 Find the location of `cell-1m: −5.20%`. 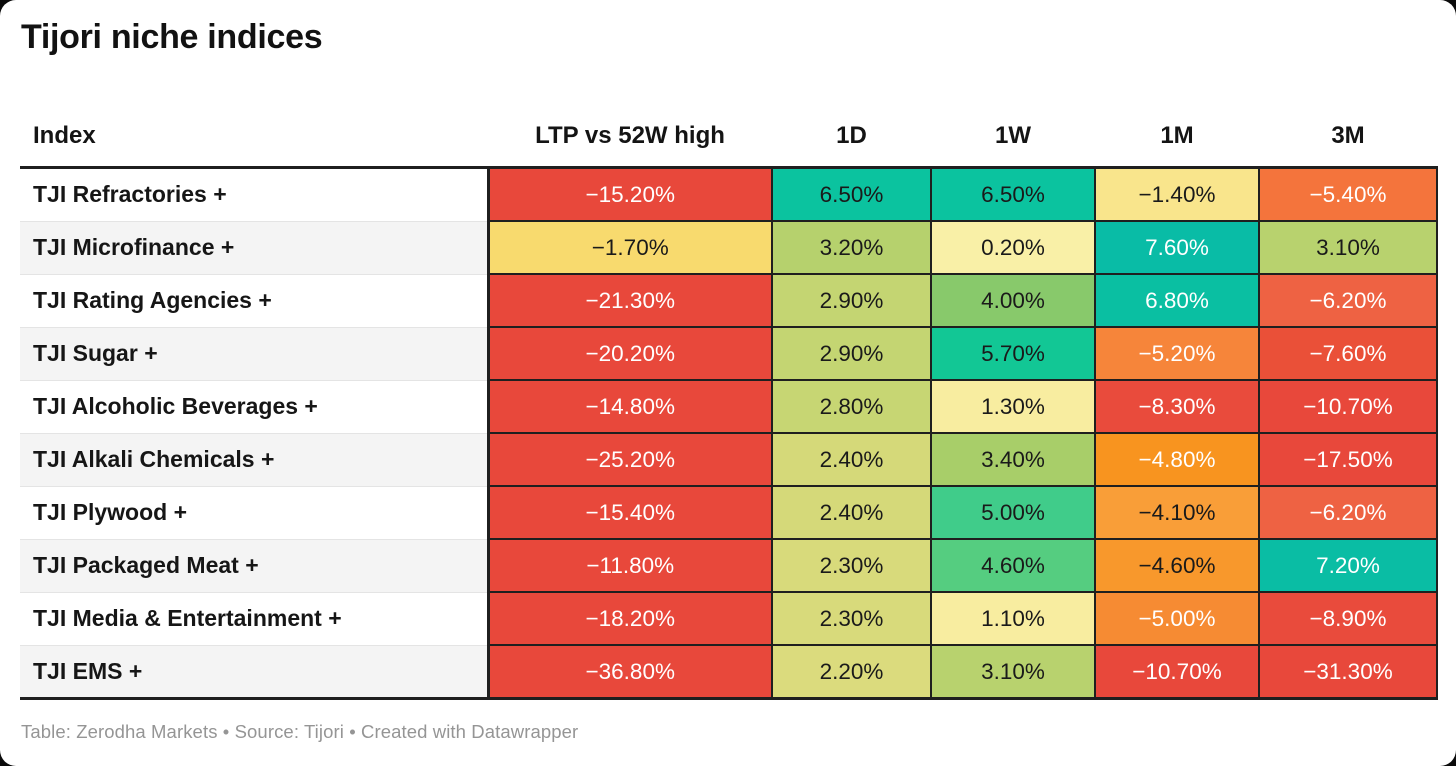

cell-1m: −5.20% is located at coordinates (1177, 353).